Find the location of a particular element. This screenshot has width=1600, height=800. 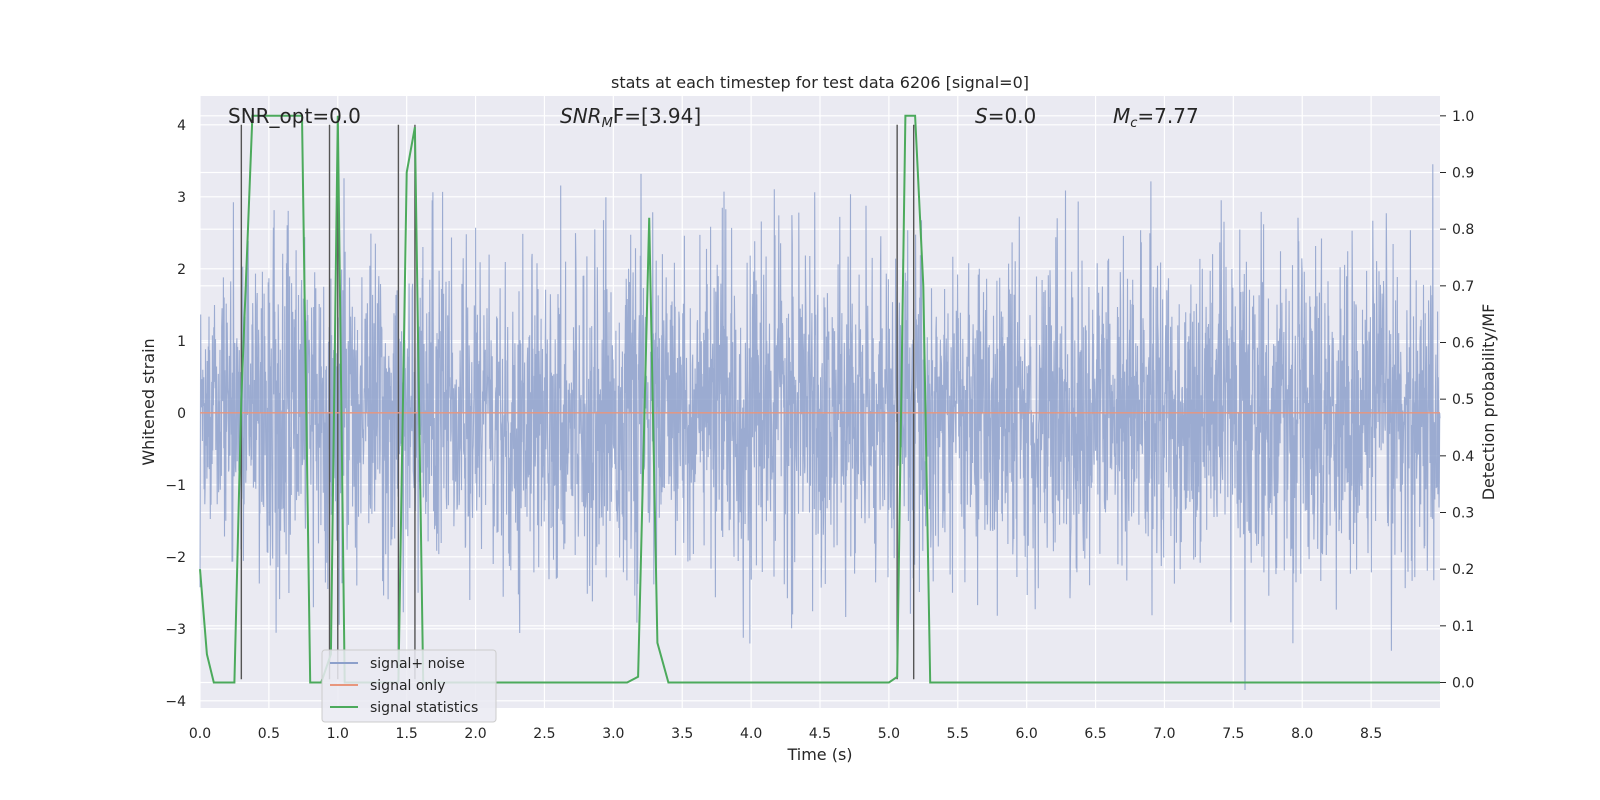

annotation-s: S=0.0 is located at coordinates (1005, 116).